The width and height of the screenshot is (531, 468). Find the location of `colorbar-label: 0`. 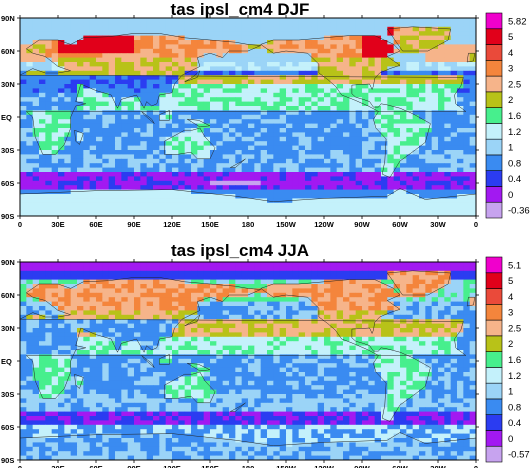

colorbar-label: 0 is located at coordinates (510, 195).